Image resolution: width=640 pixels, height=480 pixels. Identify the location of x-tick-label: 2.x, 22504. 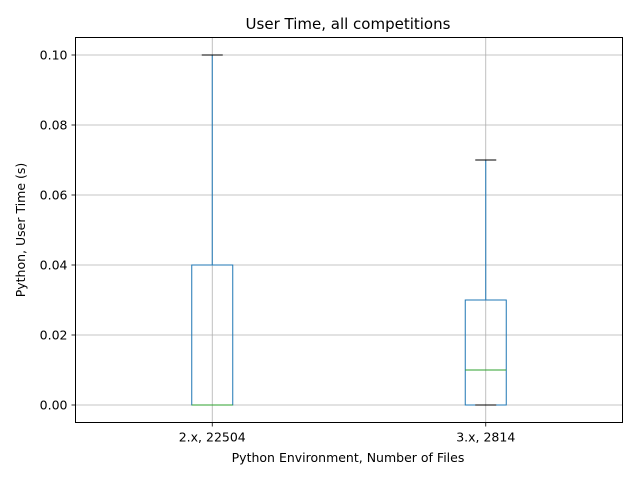
(212, 437).